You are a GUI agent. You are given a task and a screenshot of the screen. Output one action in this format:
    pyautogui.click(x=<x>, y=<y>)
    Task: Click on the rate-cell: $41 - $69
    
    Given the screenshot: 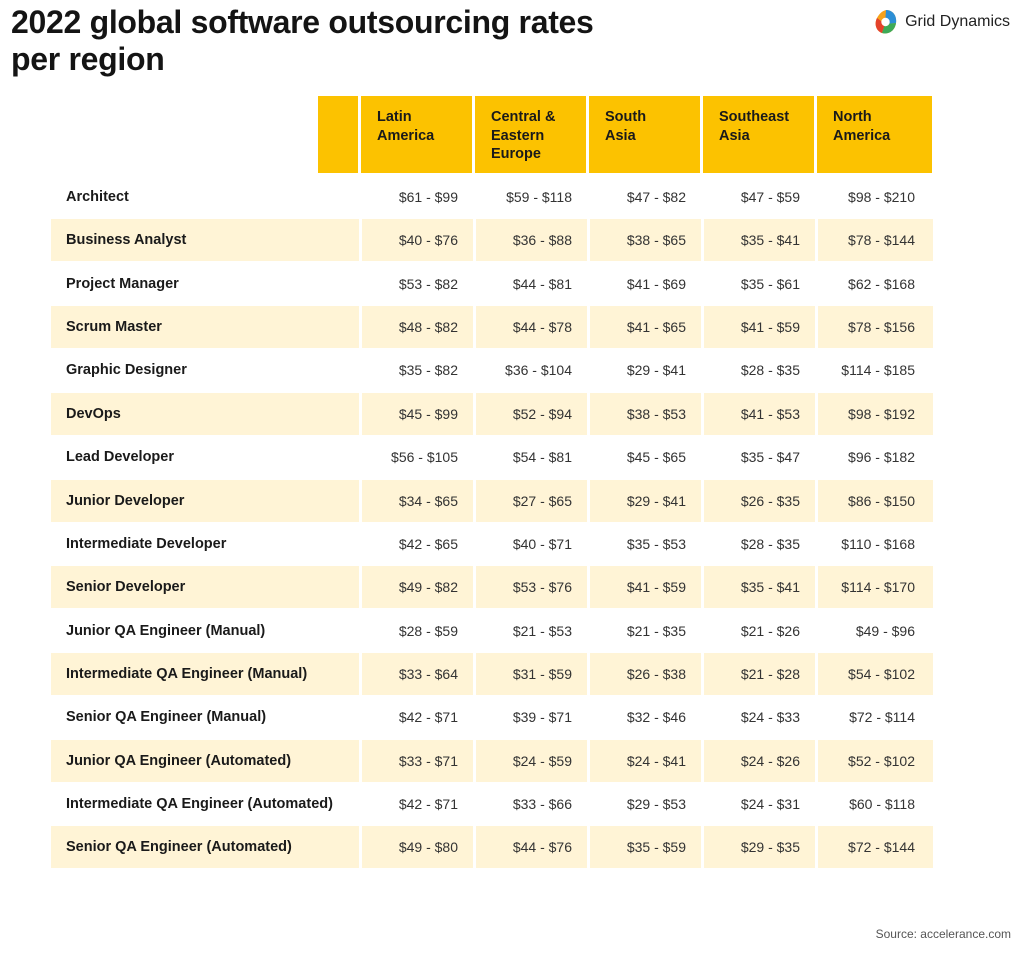 What is the action you would take?
    pyautogui.click(x=656, y=283)
    